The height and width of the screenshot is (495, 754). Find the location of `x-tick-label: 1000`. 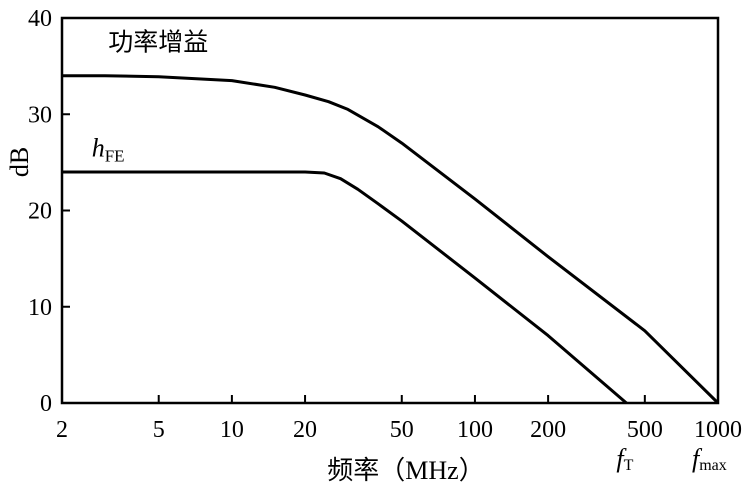

x-tick-label: 1000 is located at coordinates (718, 430).